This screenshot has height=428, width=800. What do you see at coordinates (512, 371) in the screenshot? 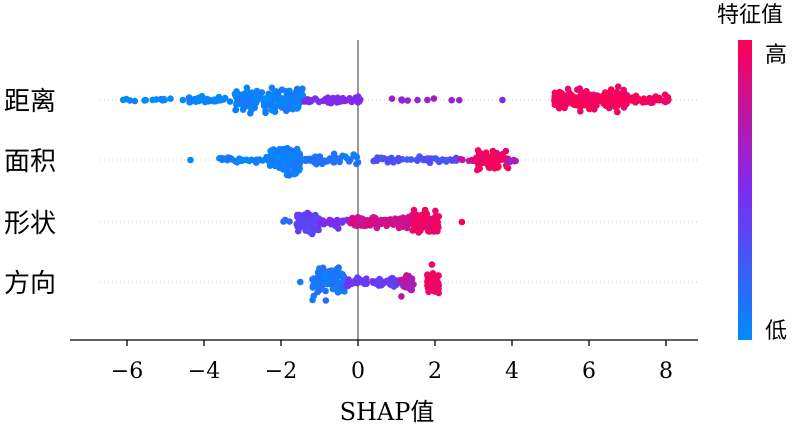
I see `x-tick-label: 4` at bounding box center [512, 371].